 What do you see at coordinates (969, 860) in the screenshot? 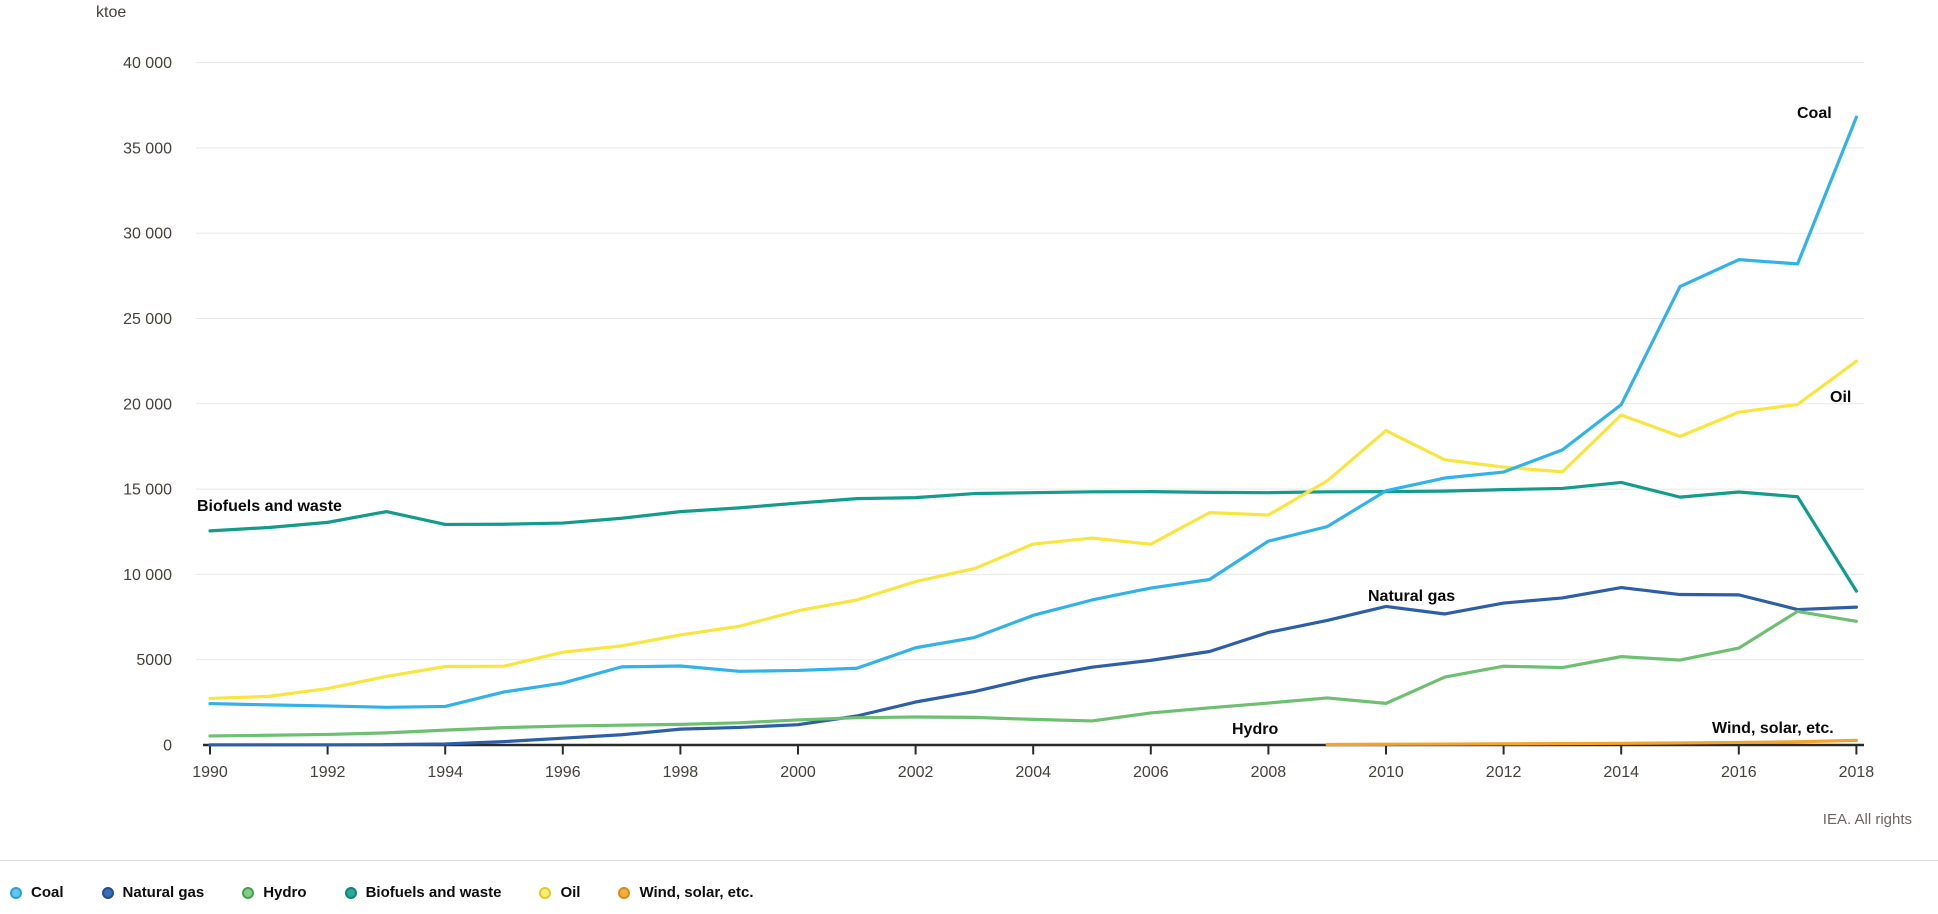
I see `legend-divider` at bounding box center [969, 860].